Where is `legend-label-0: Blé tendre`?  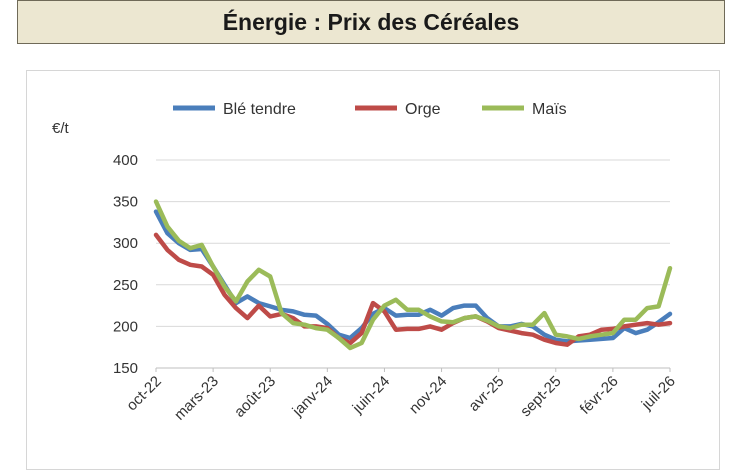 legend-label-0: Blé tendre is located at coordinates (259, 109).